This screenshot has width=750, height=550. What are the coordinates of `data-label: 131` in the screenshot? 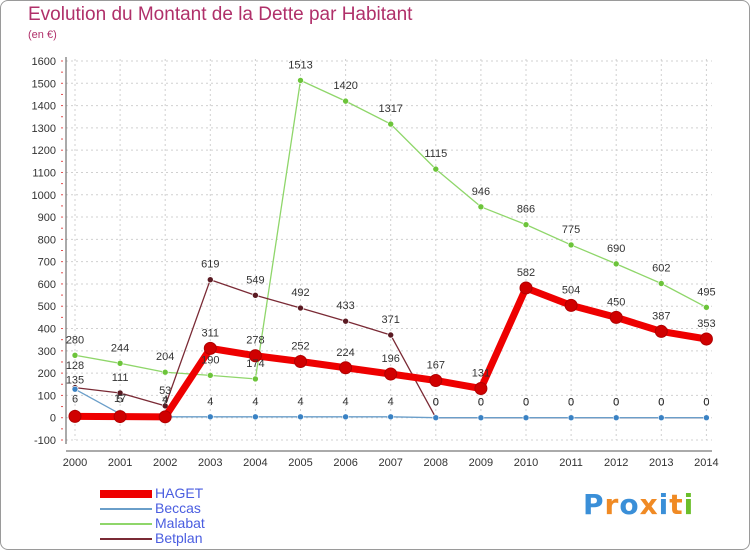 It's located at (481, 374).